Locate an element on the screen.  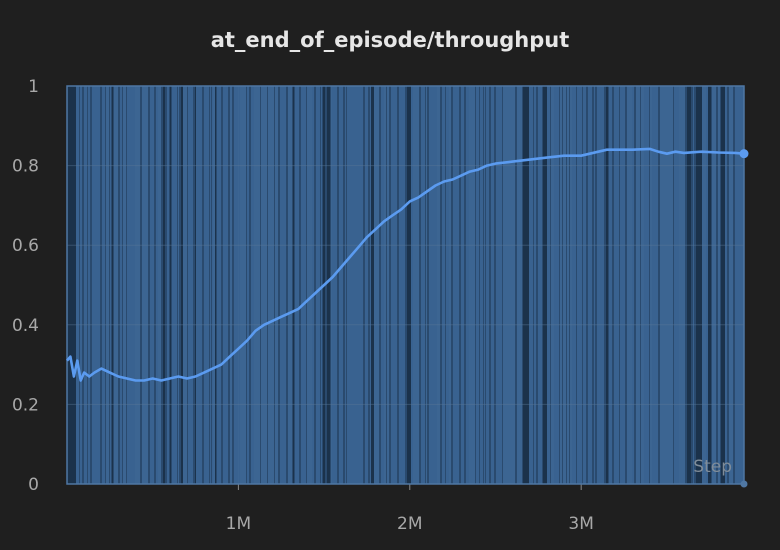
x-axis-label: Step is located at coordinates (712, 467).